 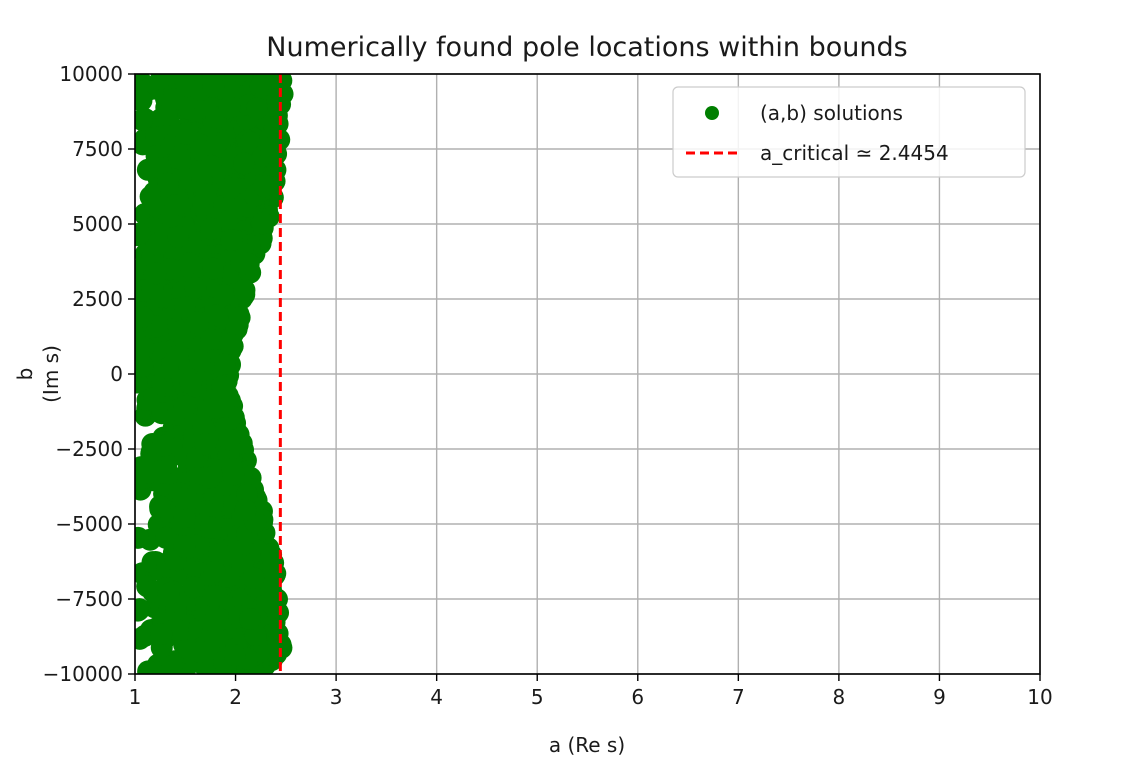 What do you see at coordinates (336, 697) in the screenshot?
I see `x-tick-label: 3` at bounding box center [336, 697].